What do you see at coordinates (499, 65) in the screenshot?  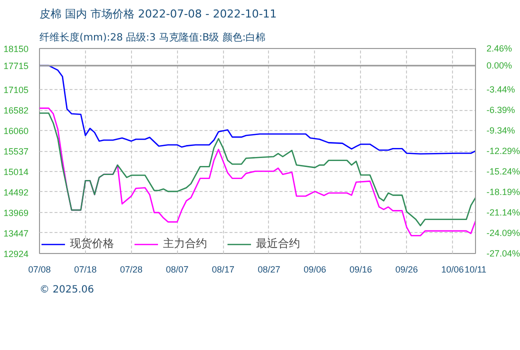 I see `y2-tick-label: 0.00%` at bounding box center [499, 65].